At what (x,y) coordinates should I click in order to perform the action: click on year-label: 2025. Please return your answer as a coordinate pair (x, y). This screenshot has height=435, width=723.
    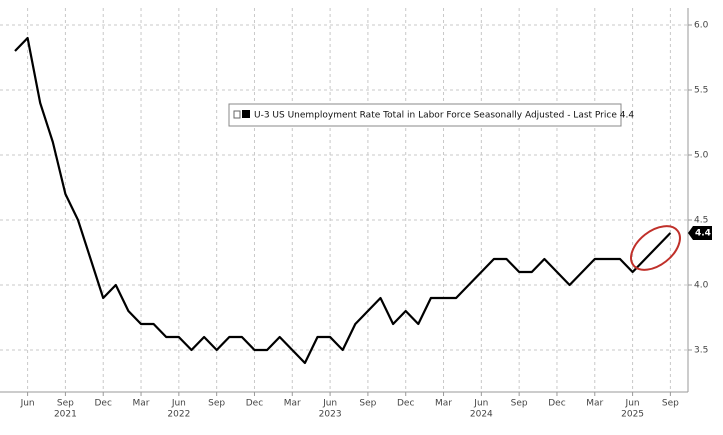
    Looking at the image, I should click on (632, 415).